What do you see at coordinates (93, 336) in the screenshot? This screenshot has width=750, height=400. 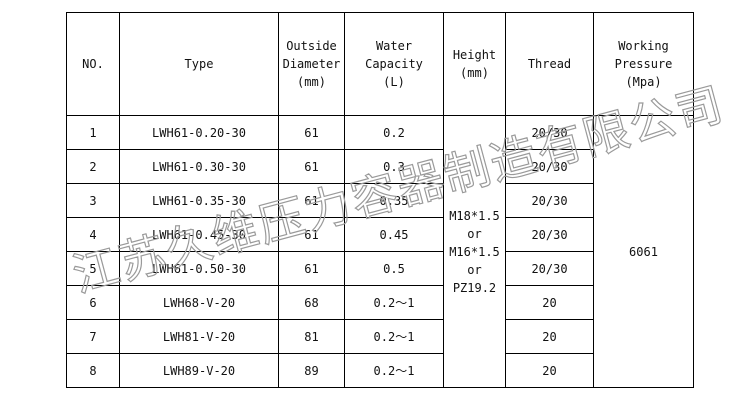 I see `cell-no: 7` at bounding box center [93, 336].